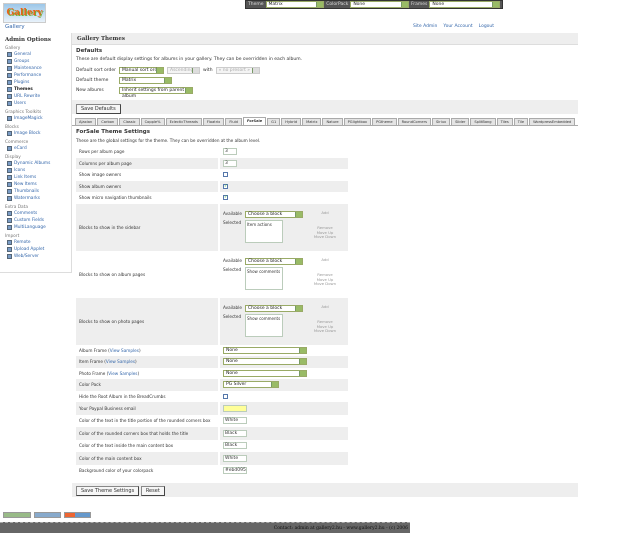  I want to click on gallery2-help-badge, so click(77, 515).